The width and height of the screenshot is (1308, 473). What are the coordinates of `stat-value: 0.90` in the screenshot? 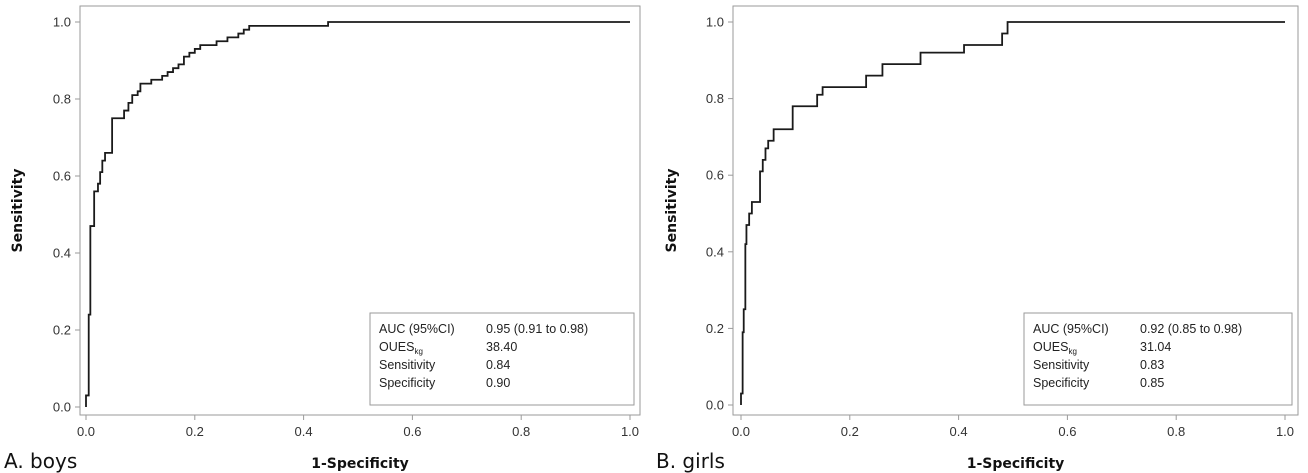 It's located at (498, 383).